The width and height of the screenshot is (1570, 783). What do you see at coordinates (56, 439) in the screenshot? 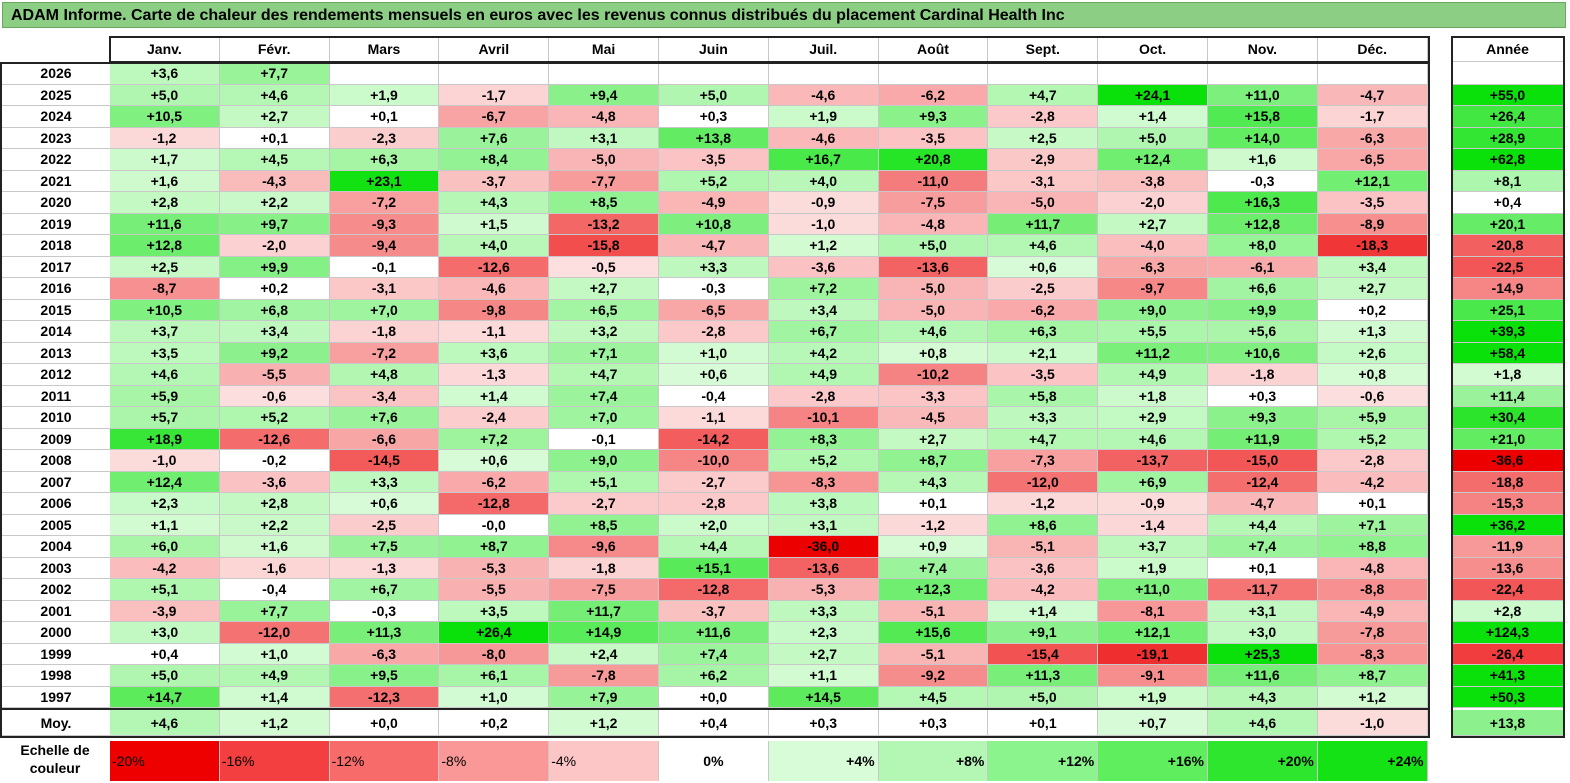
I see `row-year-label: 2009` at bounding box center [56, 439].